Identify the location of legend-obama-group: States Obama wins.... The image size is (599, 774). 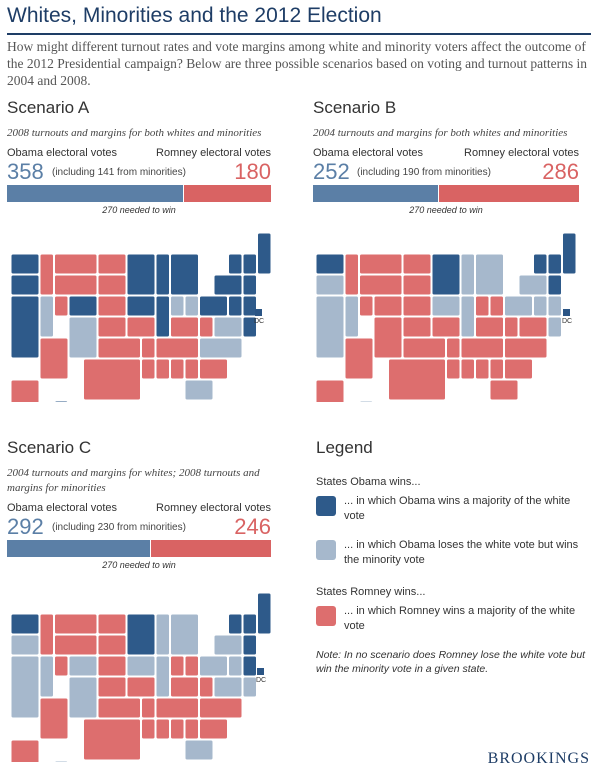
(368, 482).